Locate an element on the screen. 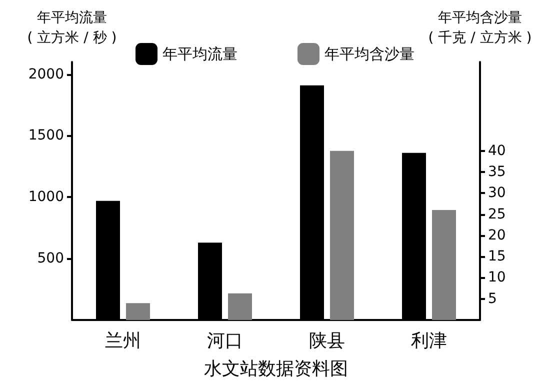  y-tick-label: 2000 is located at coordinates (46, 74).